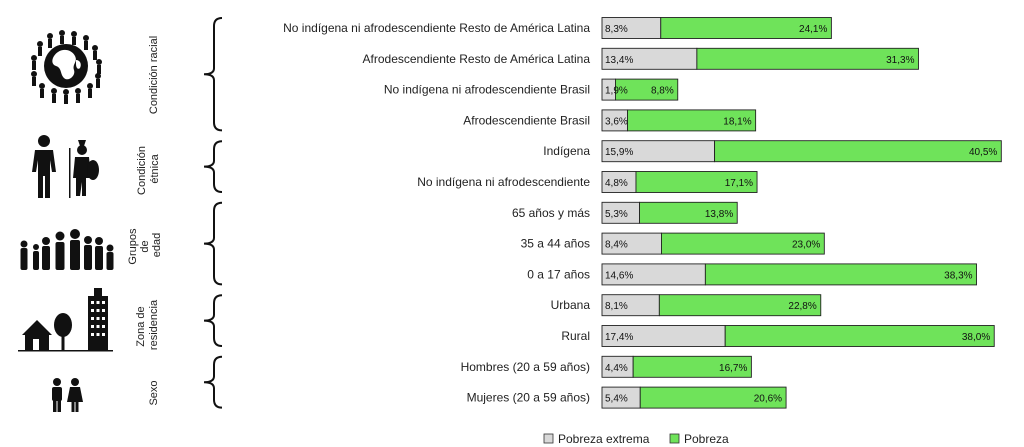  Describe the element at coordinates (719, 214) in the screenshot. I see `value-label-pobreza: 13,8%` at that location.